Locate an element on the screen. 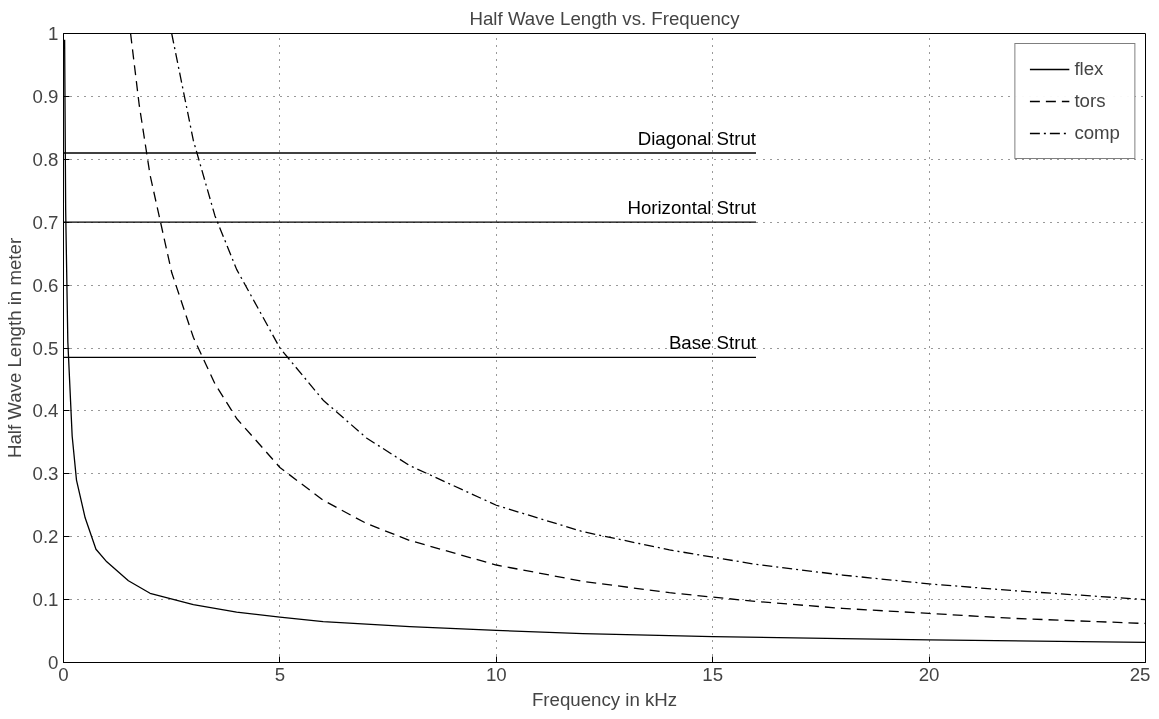 This screenshot has width=1159, height=719. y-tick-label: 0.5 is located at coordinates (45, 348).